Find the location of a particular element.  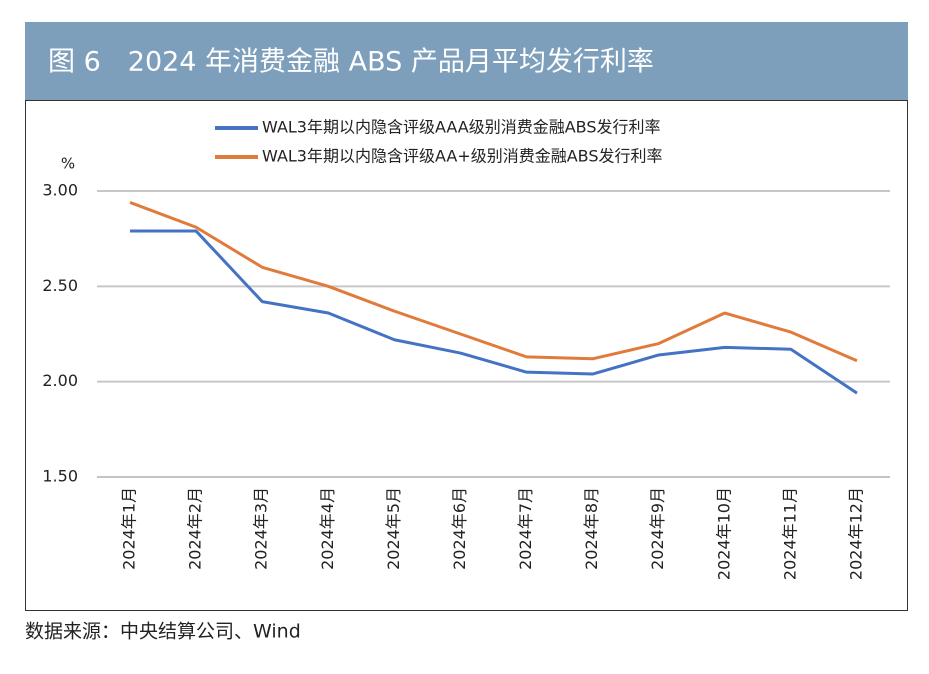

x-tick-label: 2024年7月 is located at coordinates (525, 528).